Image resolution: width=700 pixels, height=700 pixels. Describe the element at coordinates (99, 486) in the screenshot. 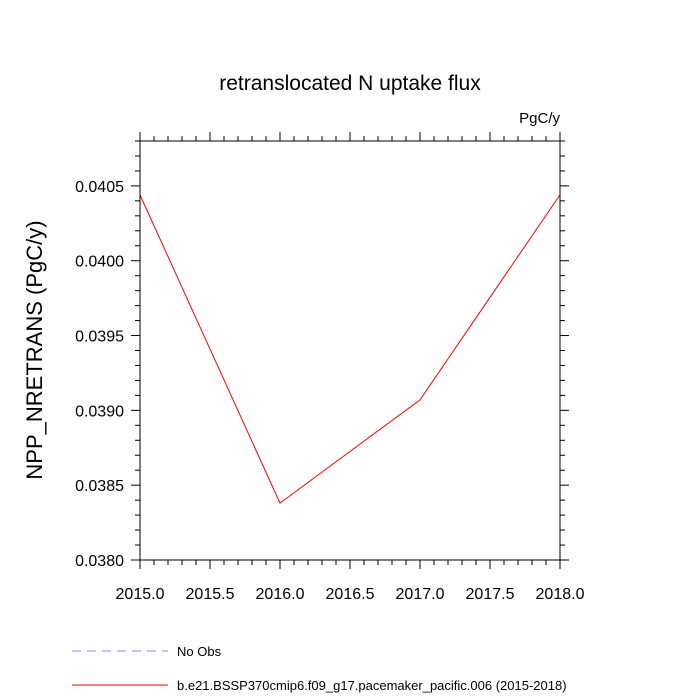

I see `y-tick-label: 0.0385` at that location.